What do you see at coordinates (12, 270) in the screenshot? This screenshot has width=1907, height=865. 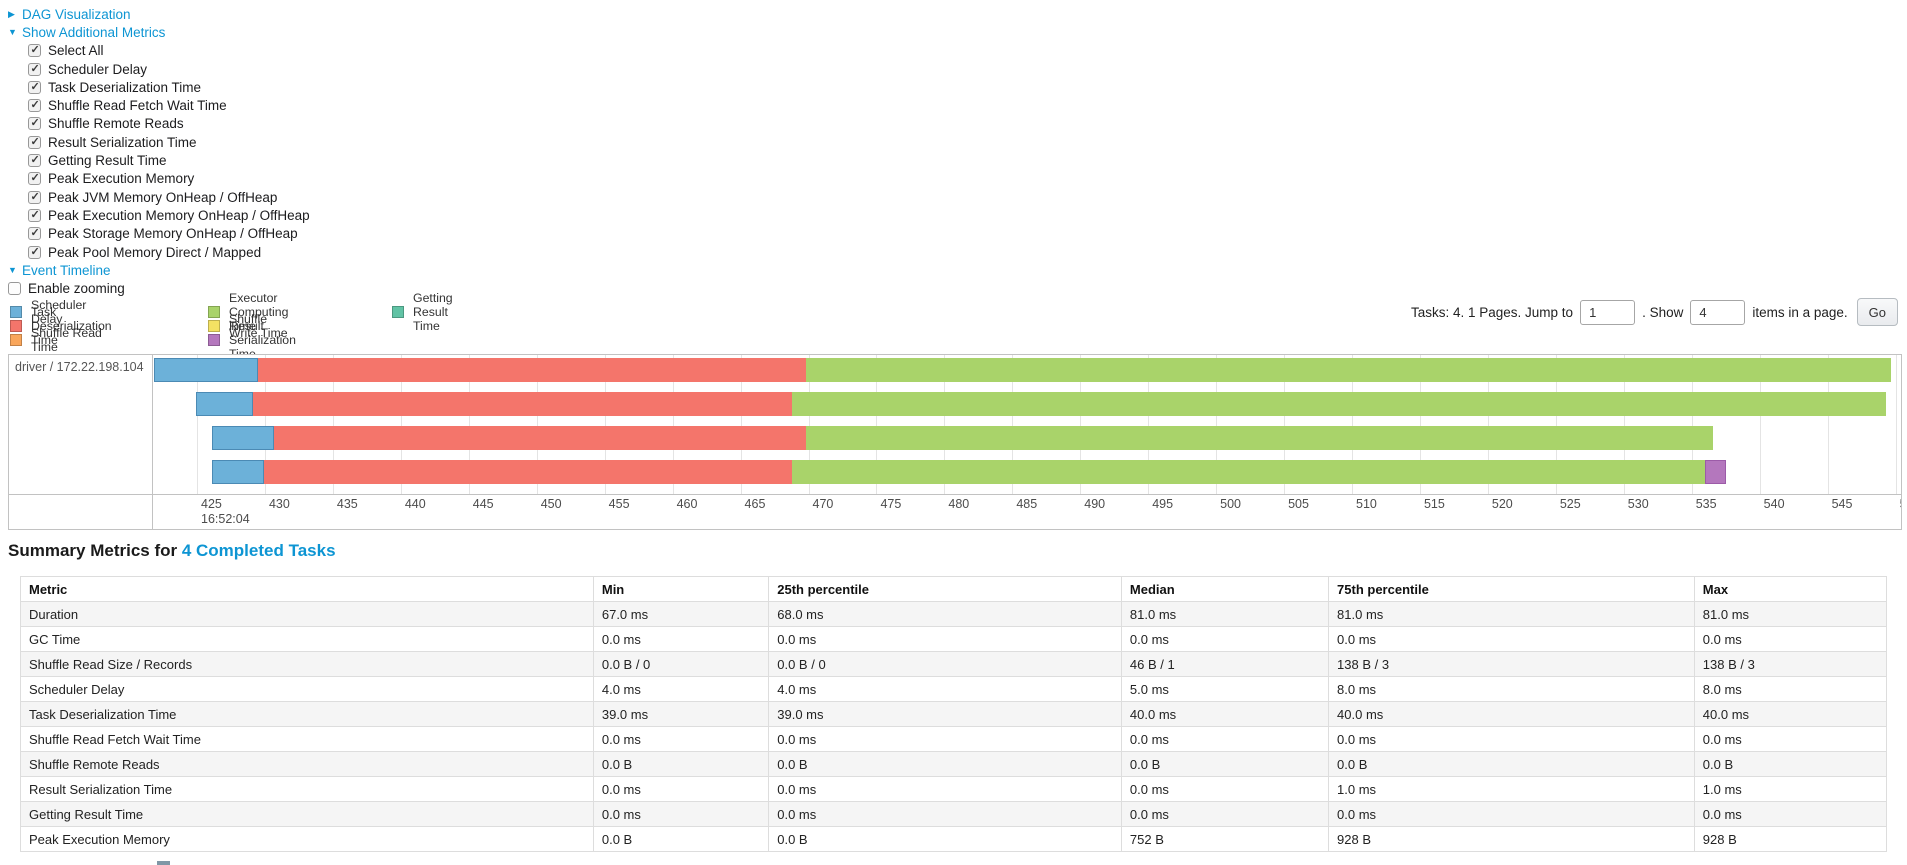 I see `expanded-arrow-icon: ▼` at bounding box center [12, 270].